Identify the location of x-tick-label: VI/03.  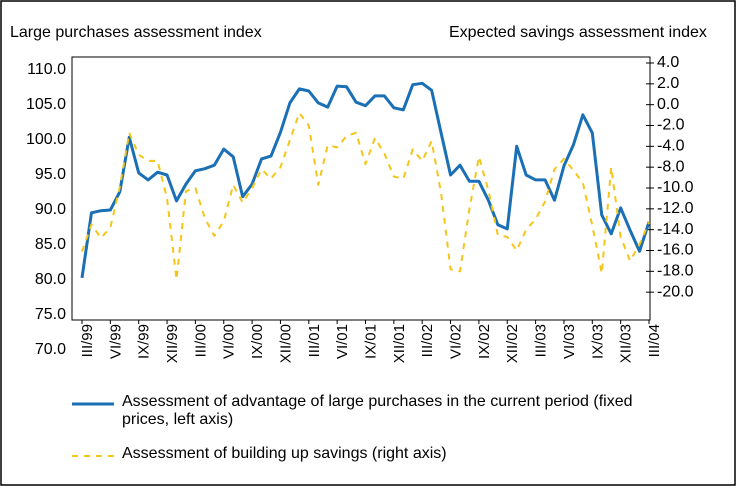
(569, 341).